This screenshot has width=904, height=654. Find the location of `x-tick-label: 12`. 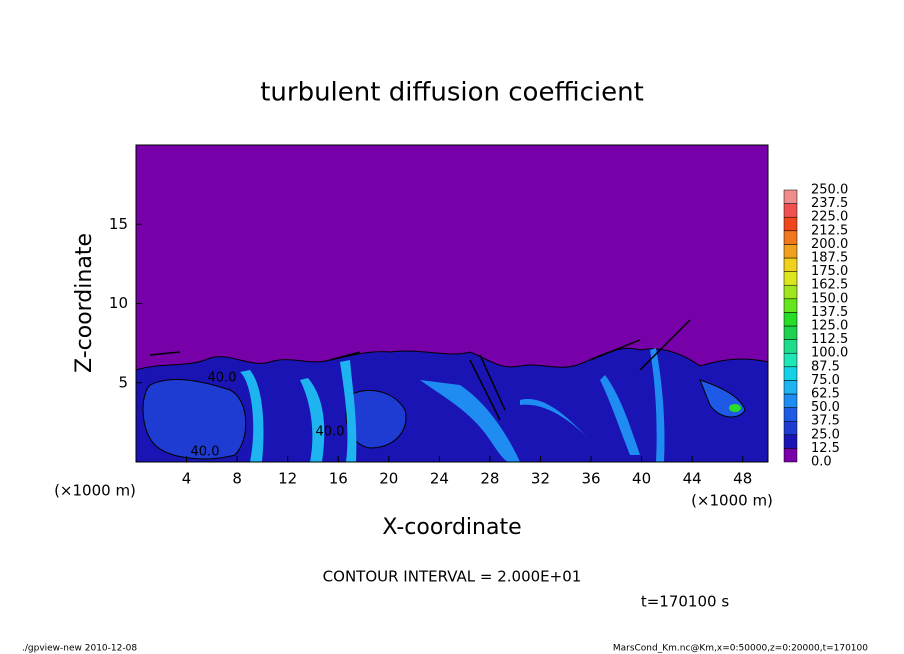

x-tick-label: 12 is located at coordinates (287, 479).